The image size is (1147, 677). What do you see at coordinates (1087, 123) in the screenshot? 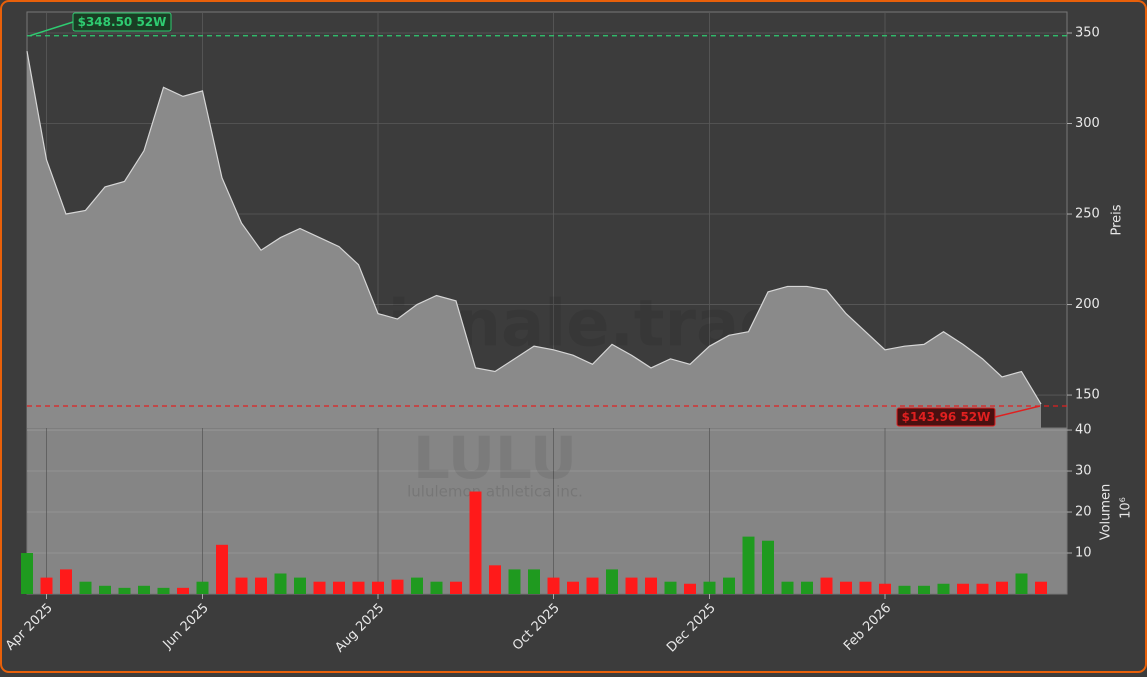
I see `y-tick-label: 300` at bounding box center [1087, 123].